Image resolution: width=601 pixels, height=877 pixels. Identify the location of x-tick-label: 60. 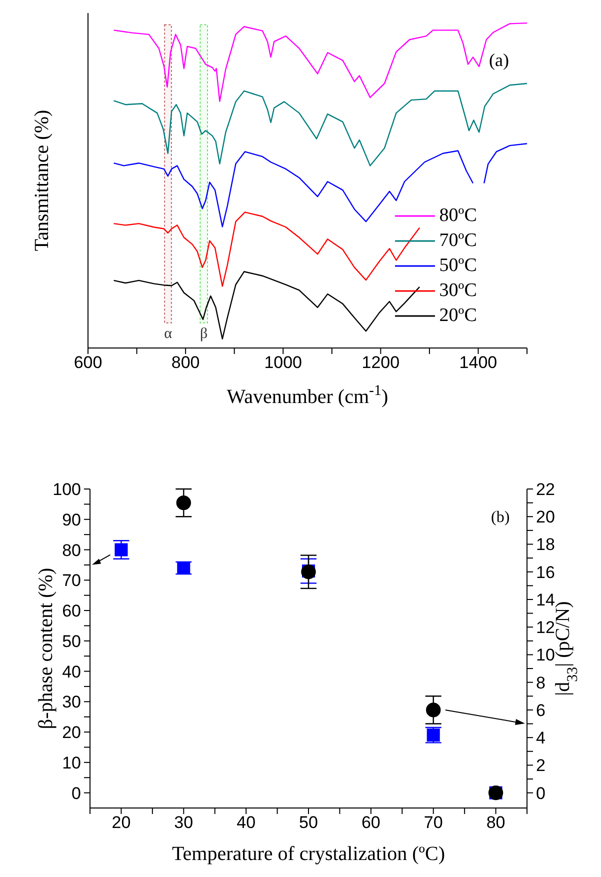
(370, 822).